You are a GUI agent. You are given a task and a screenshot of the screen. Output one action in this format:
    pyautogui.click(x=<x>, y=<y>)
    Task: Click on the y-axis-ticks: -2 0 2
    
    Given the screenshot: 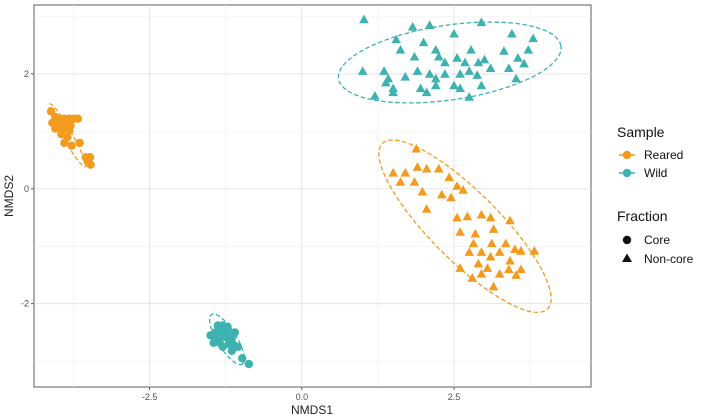 What is the action you would take?
    pyautogui.click(x=27, y=189)
    